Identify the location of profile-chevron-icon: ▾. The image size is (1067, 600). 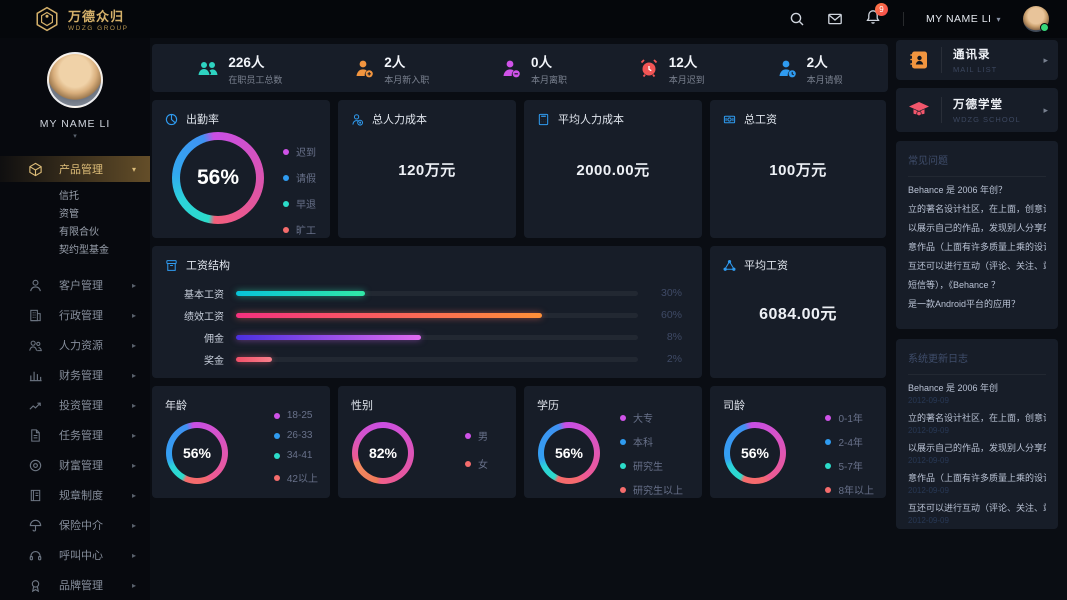
(75, 136).